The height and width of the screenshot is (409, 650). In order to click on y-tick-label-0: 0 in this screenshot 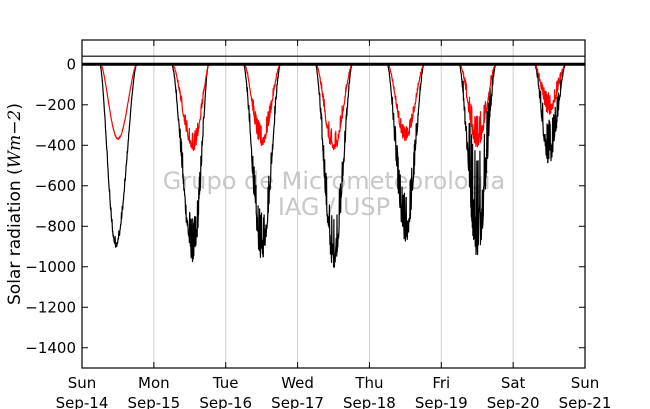, I will do `click(71, 64)`.